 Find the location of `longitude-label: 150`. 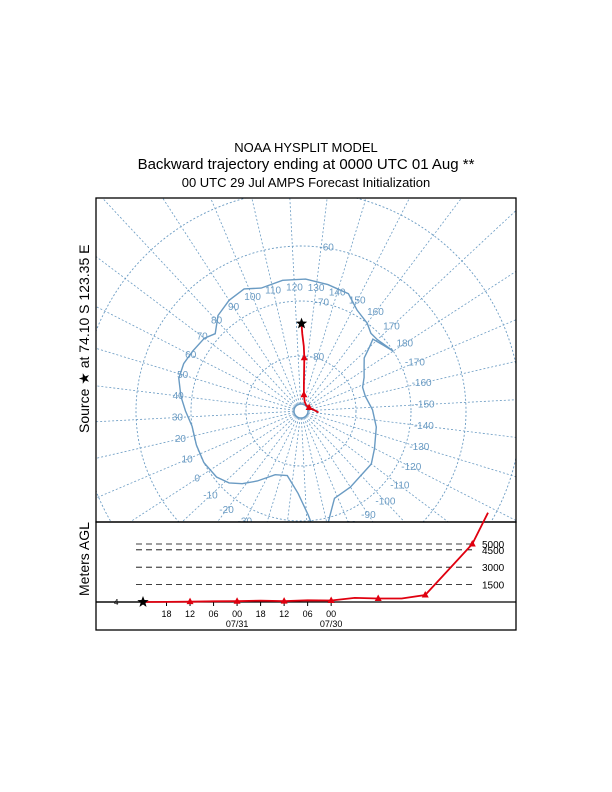

longitude-label: 150 is located at coordinates (357, 301).